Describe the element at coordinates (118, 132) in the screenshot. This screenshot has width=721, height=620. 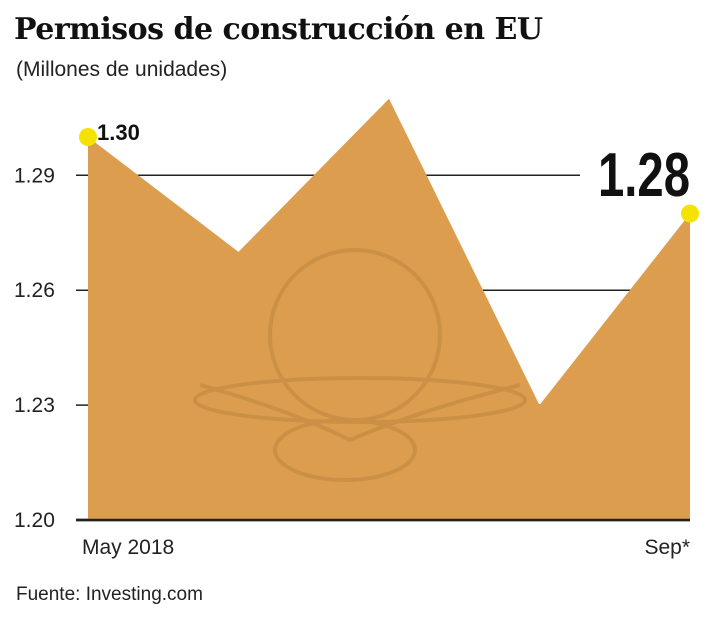
I see `annotation-label: 1.30` at that location.